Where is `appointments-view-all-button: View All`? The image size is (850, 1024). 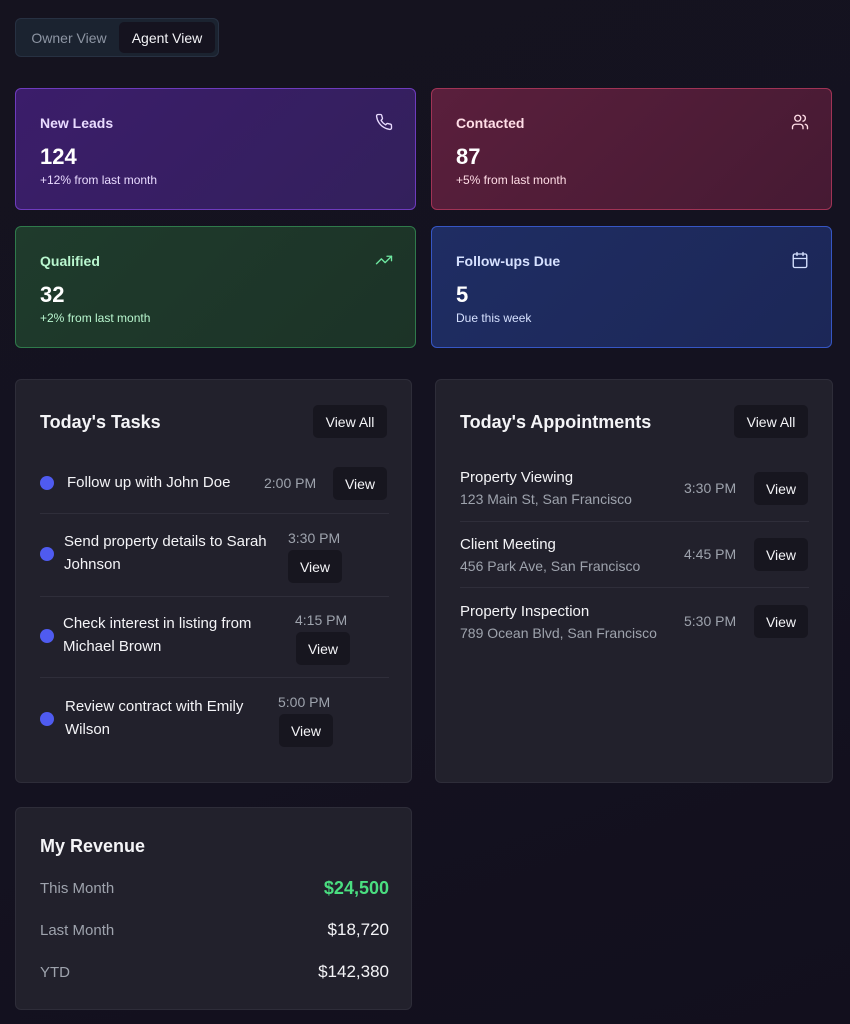
appointments-view-all-button: View All is located at coordinates (771, 421).